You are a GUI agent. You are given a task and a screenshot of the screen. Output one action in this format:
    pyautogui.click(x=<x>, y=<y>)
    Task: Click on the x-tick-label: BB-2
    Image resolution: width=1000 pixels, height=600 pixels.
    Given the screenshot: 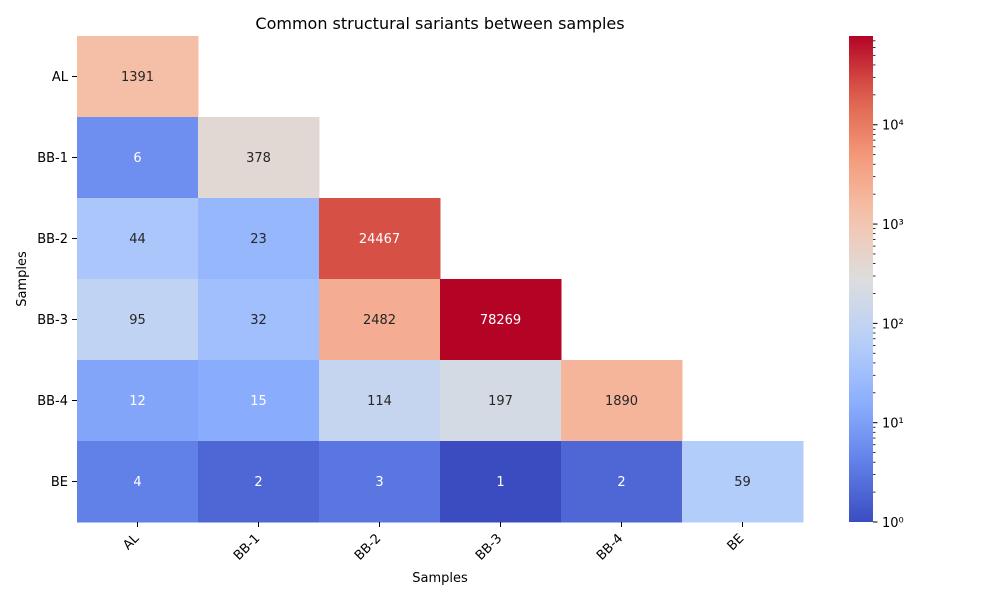 What is the action you would take?
    pyautogui.click(x=368, y=547)
    